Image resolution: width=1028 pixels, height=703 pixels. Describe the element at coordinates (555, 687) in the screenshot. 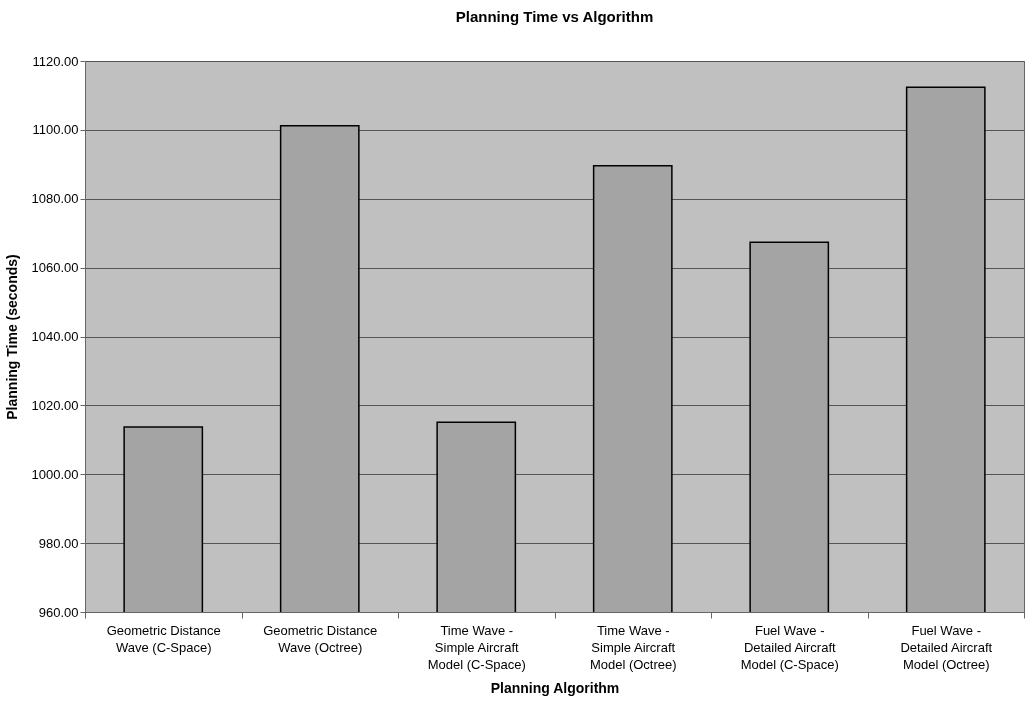

I see `x-axis-title: Planning Algorithm` at that location.